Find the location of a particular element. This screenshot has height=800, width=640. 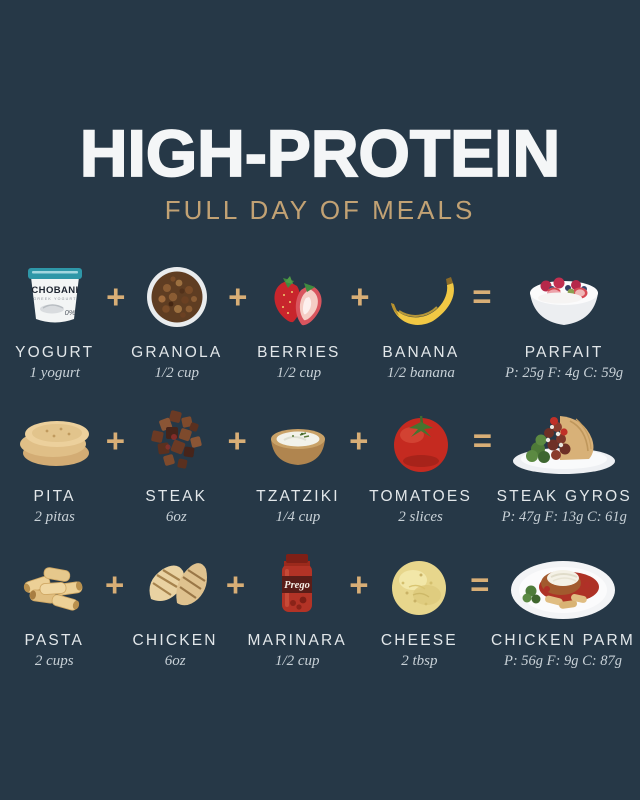

marinara-jar-icon: Prego is located at coordinates (297, 585).